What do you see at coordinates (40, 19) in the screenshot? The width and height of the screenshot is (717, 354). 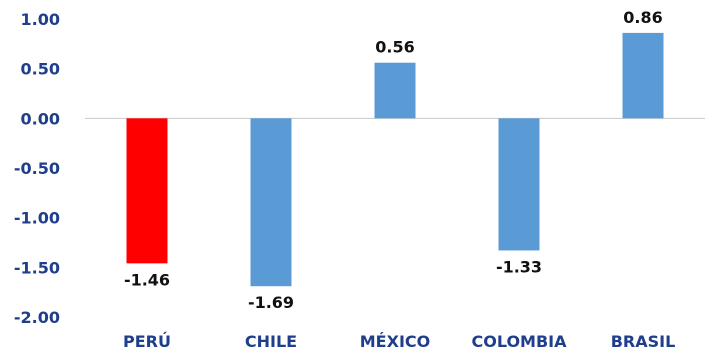 I see `y-tick-label: 1.00` at bounding box center [40, 19].